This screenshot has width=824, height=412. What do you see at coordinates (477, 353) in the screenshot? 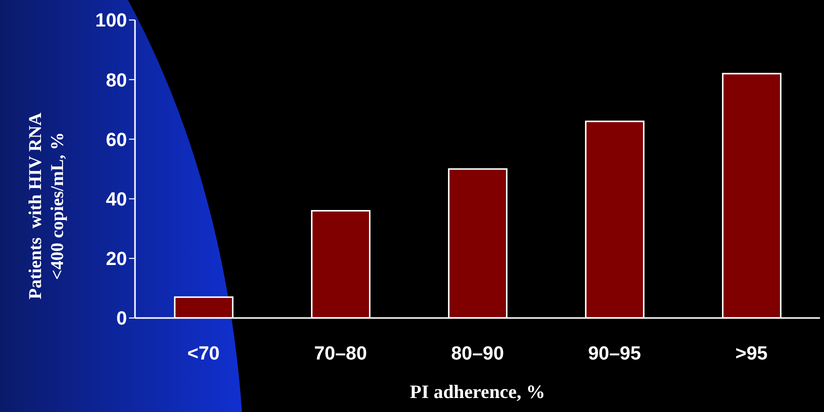
I see `x-tick-label: 80–90` at bounding box center [477, 353].